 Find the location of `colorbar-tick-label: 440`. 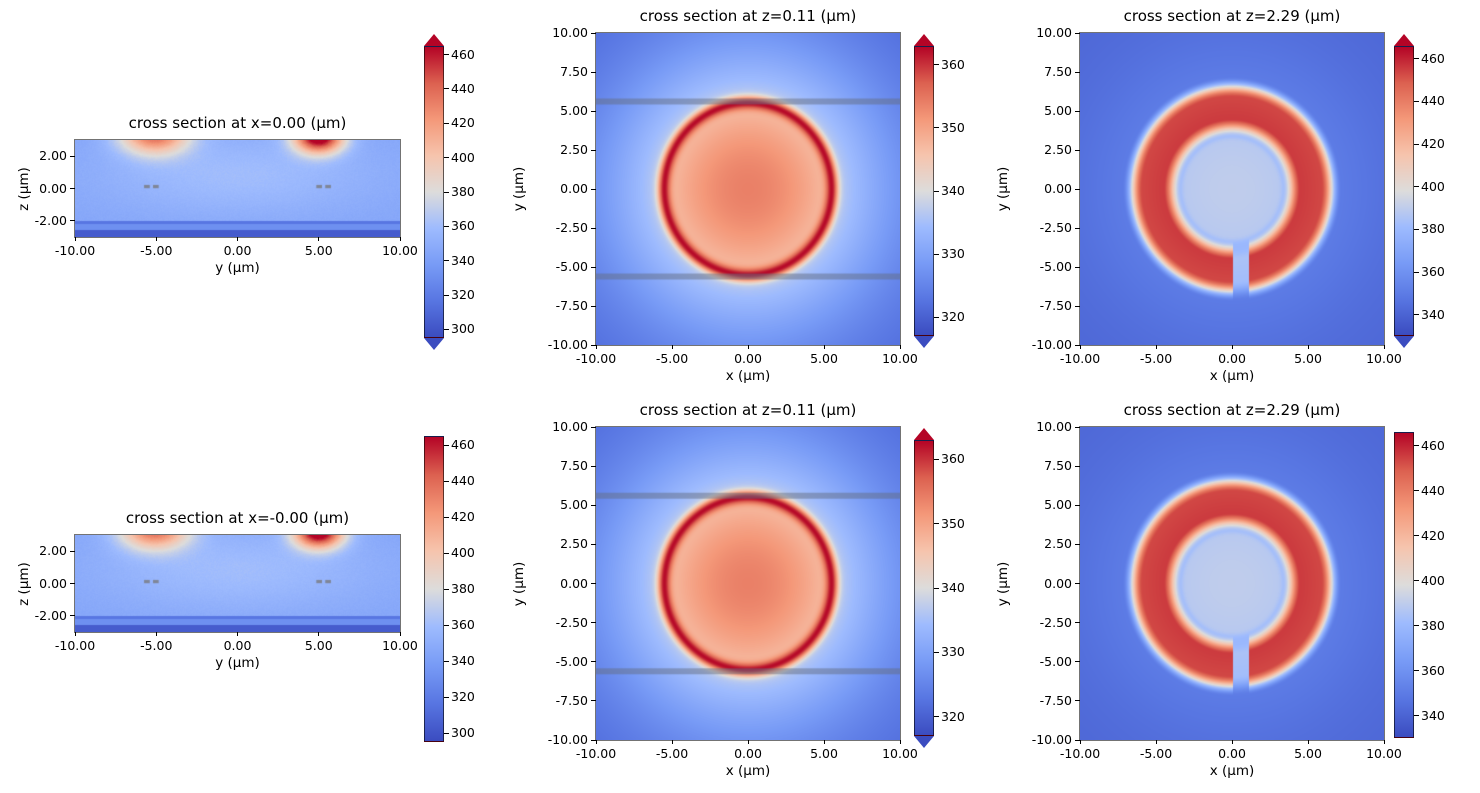

colorbar-tick-label: 440 is located at coordinates (463, 88).